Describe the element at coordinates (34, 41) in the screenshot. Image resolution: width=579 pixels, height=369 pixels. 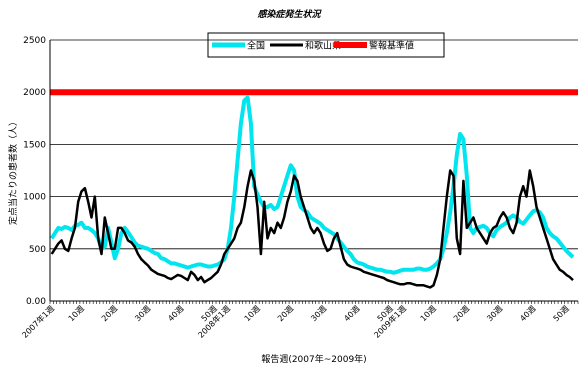
I see `y-tick-label: 2500` at that location.